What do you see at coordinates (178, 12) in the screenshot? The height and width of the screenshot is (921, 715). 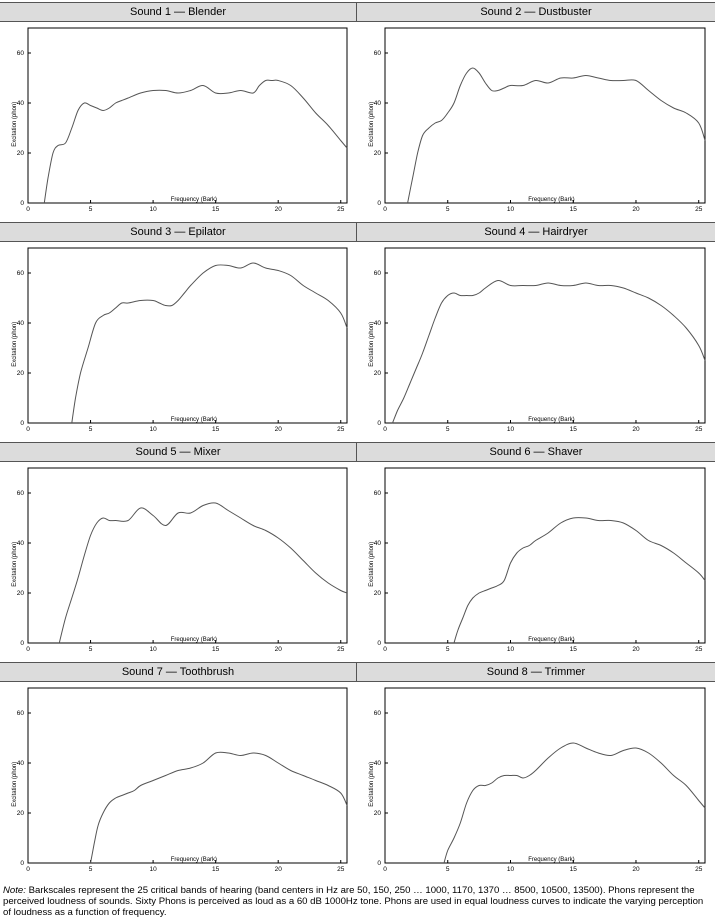 I see `chart-title-1: Sound 1 — Blender` at bounding box center [178, 12].